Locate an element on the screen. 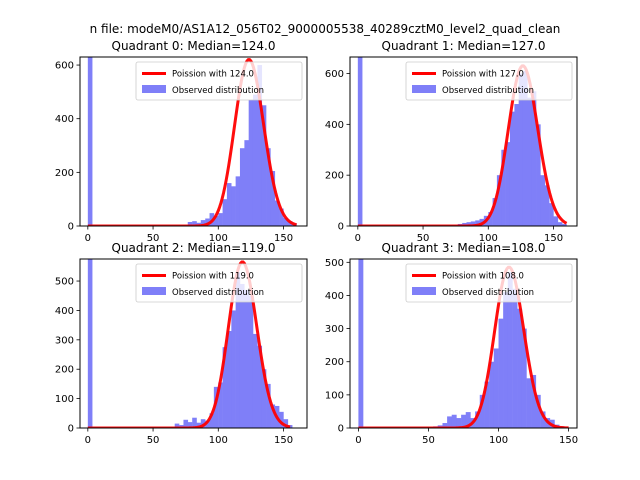 Image resolution: width=640 pixels, height=480 pixels. legend: Poission with 108.0 Observed distribution is located at coordinates (489, 283).